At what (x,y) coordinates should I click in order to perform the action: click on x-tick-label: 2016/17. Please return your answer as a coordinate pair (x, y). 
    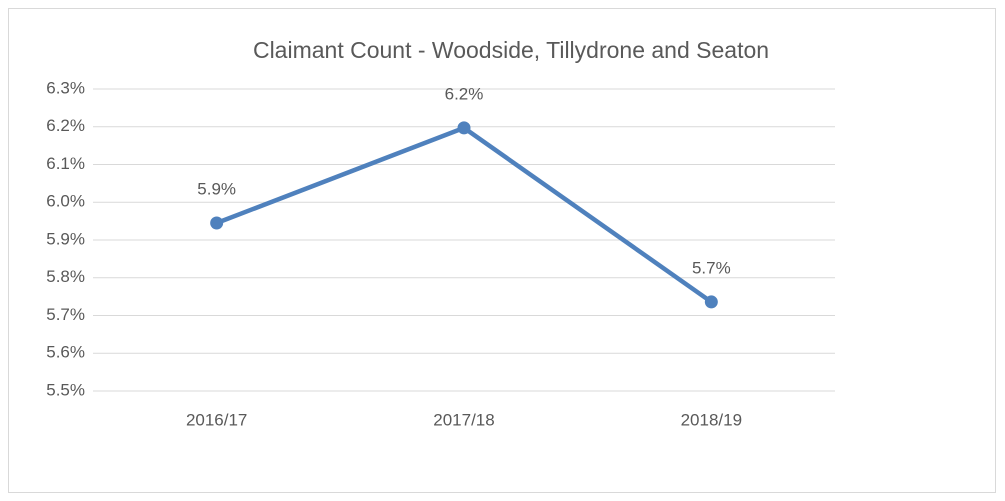
    Looking at the image, I should click on (216, 419).